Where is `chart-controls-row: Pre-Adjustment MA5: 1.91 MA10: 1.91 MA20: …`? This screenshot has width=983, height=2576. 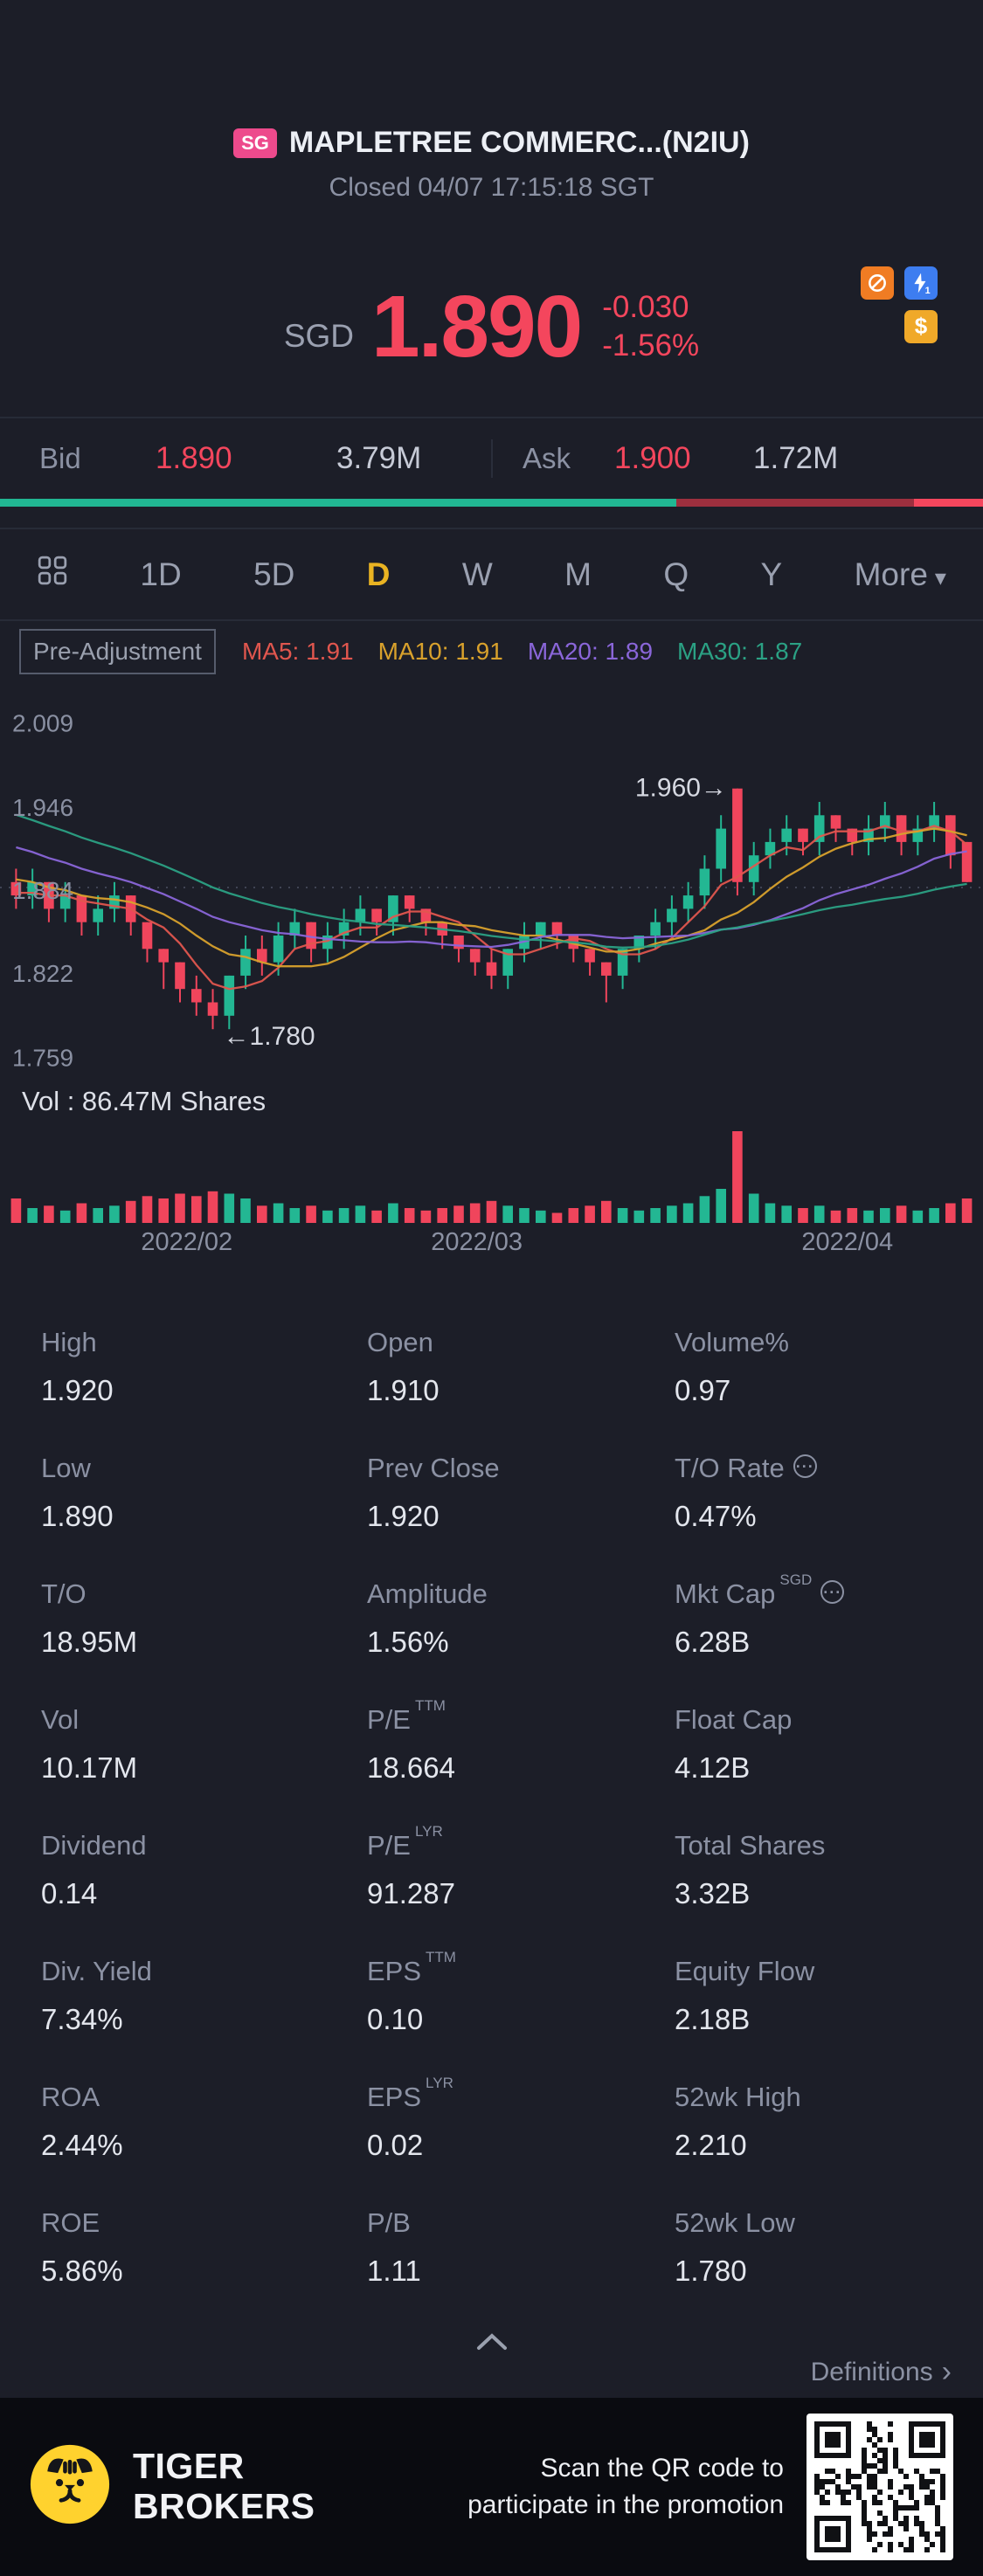
chart-controls-row: Pre-Adjustment MA5: 1.91 MA10: 1.91 MA20: … is located at coordinates (491, 651).